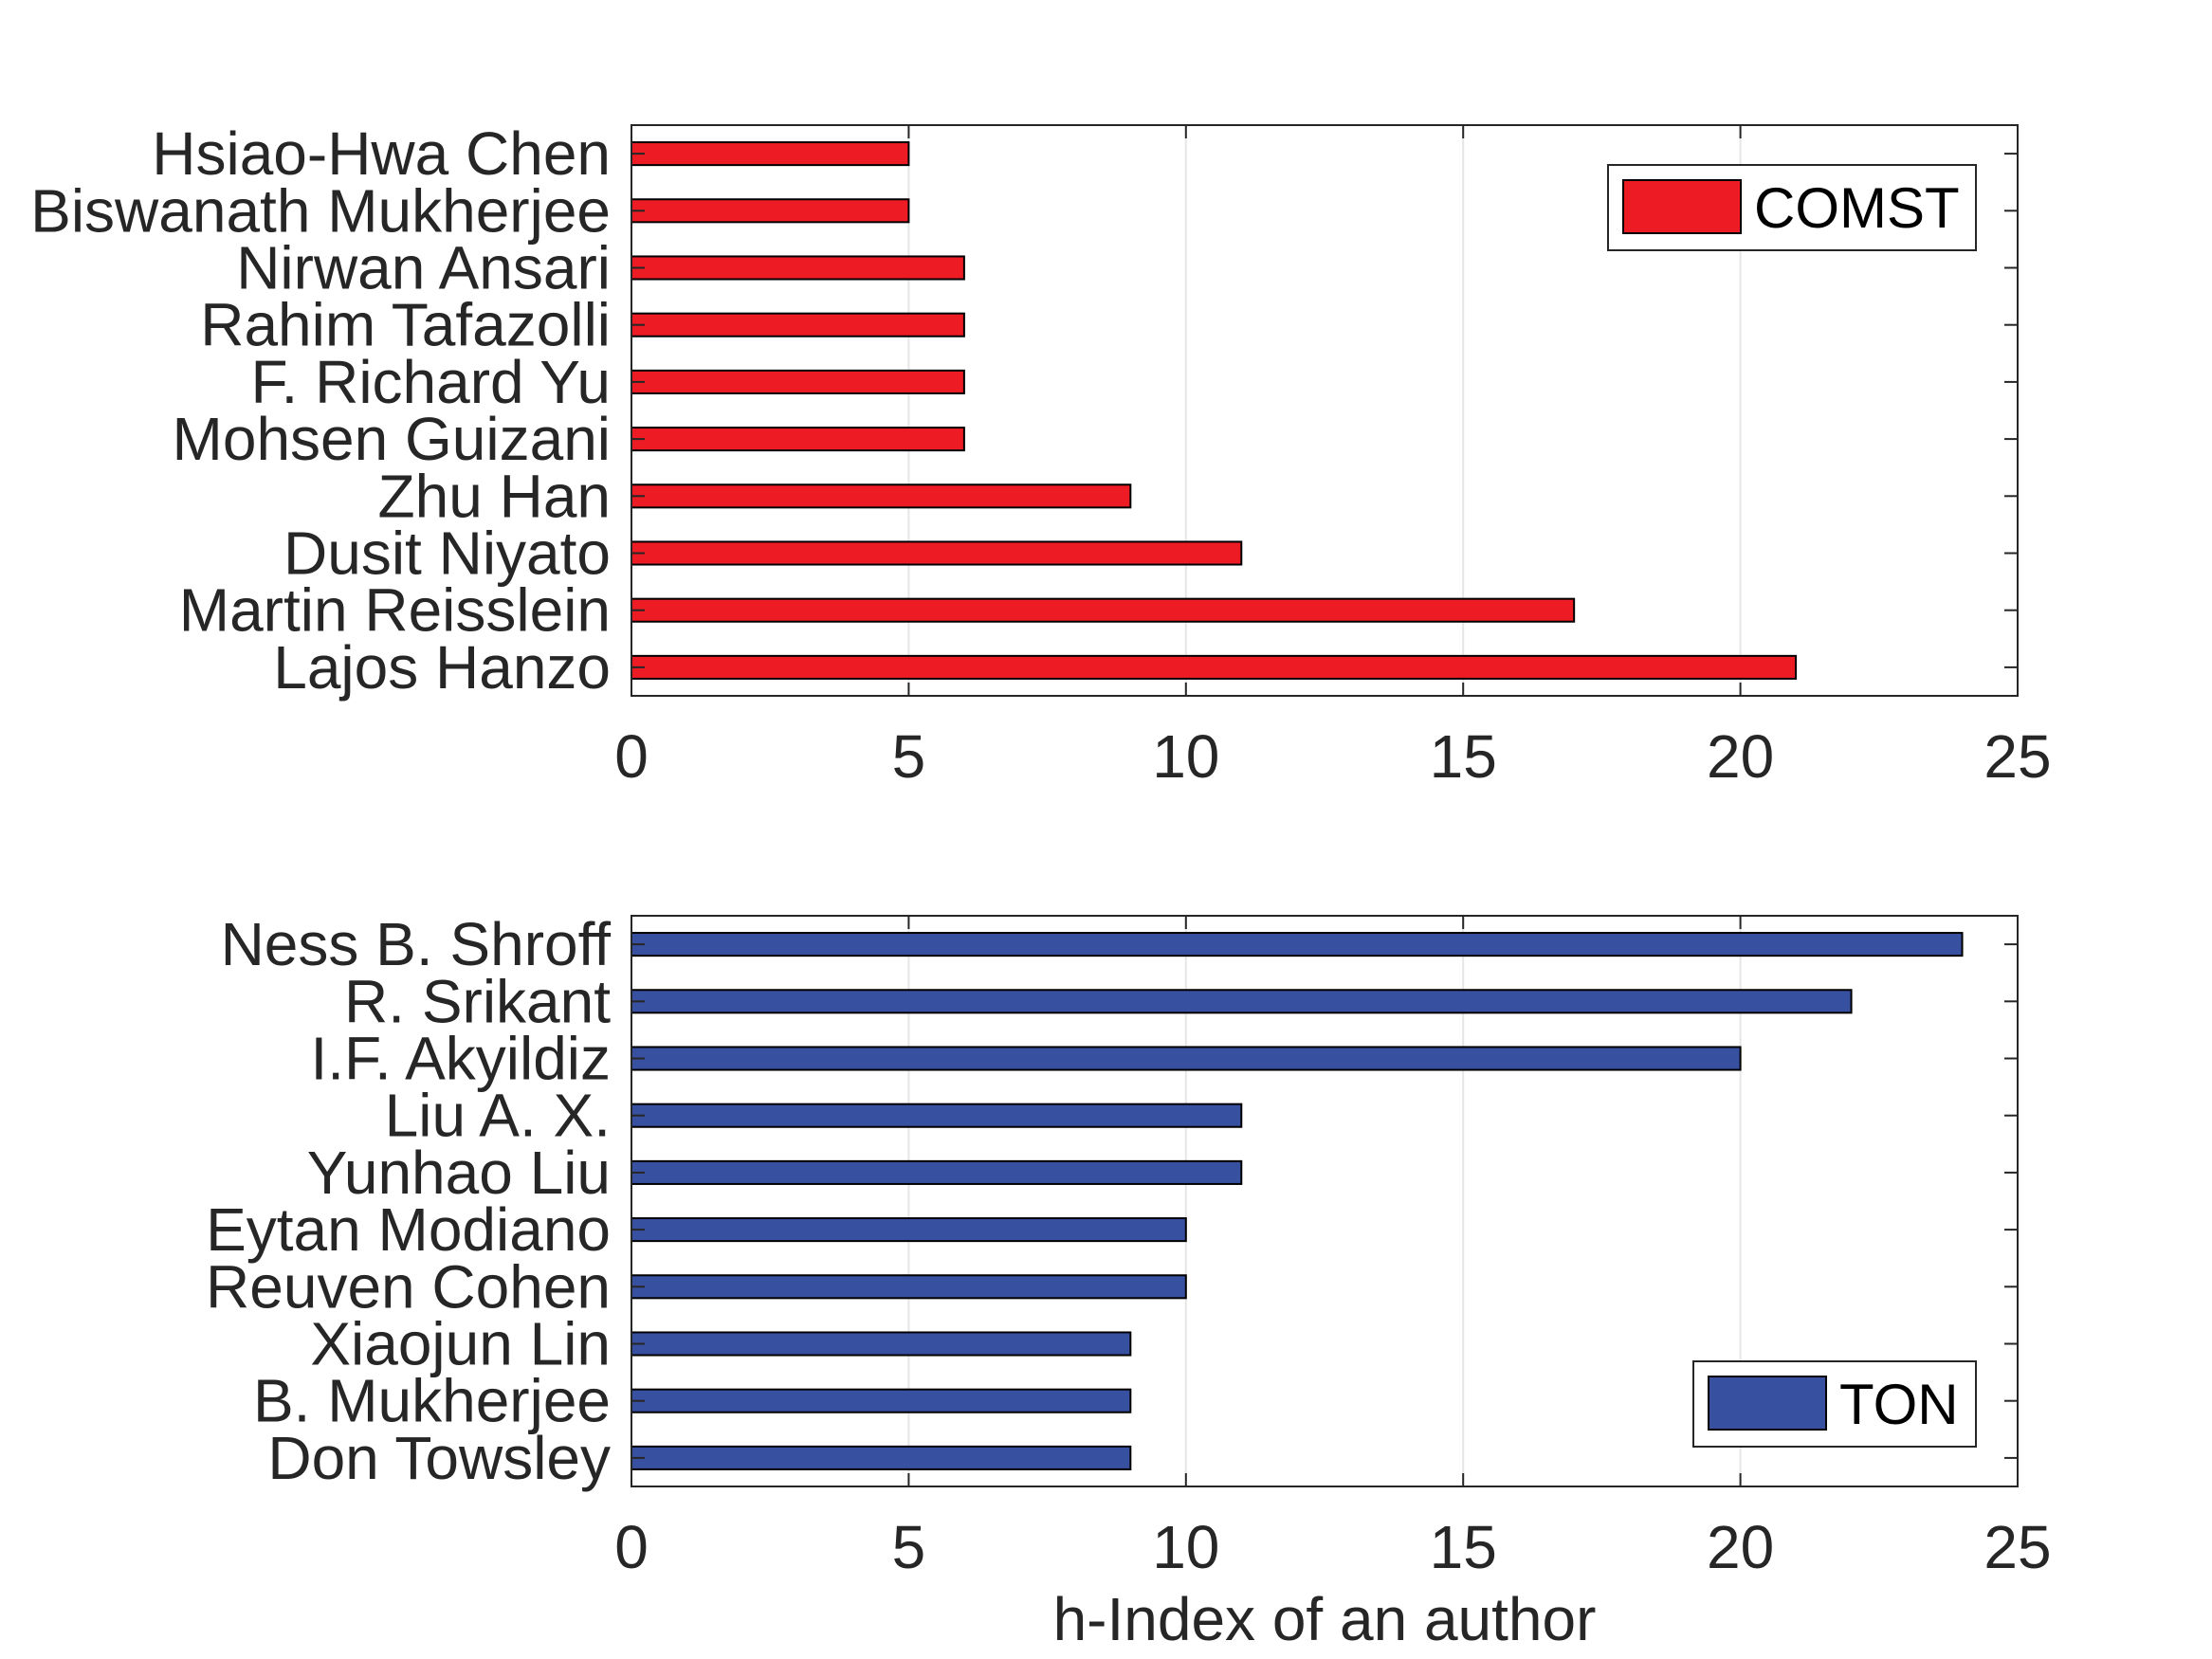  What do you see at coordinates (909, 756) in the screenshot?
I see `comst-xtick-label: 5` at bounding box center [909, 756].